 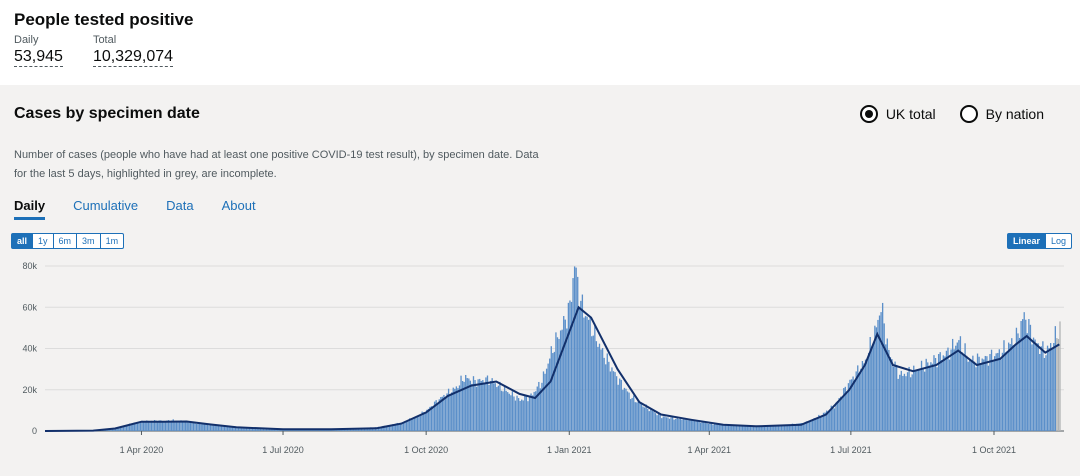 What do you see at coordinates (23, 241) in the screenshot?
I see `range-all-button: all` at bounding box center [23, 241].